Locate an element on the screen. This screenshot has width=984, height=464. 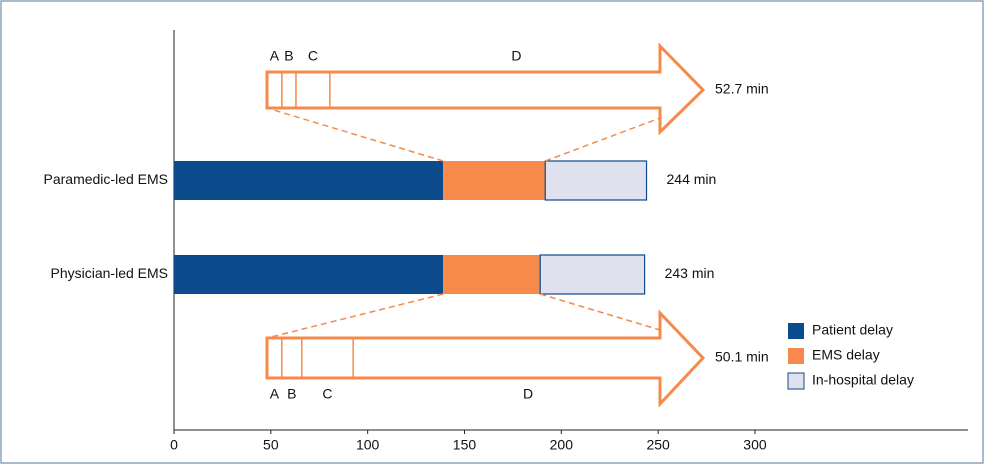
category-label: Physician-led EMS is located at coordinates (110, 273).